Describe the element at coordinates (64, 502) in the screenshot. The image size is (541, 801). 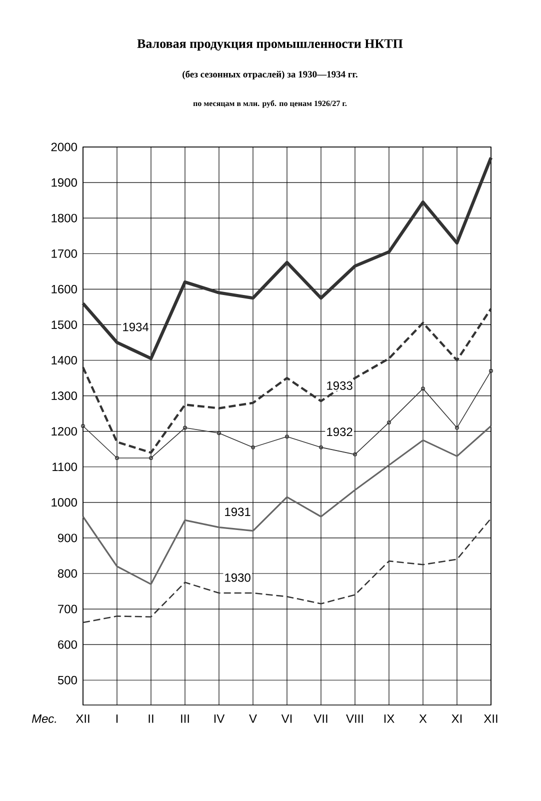
I see `y-tick-label: 1000` at that location.